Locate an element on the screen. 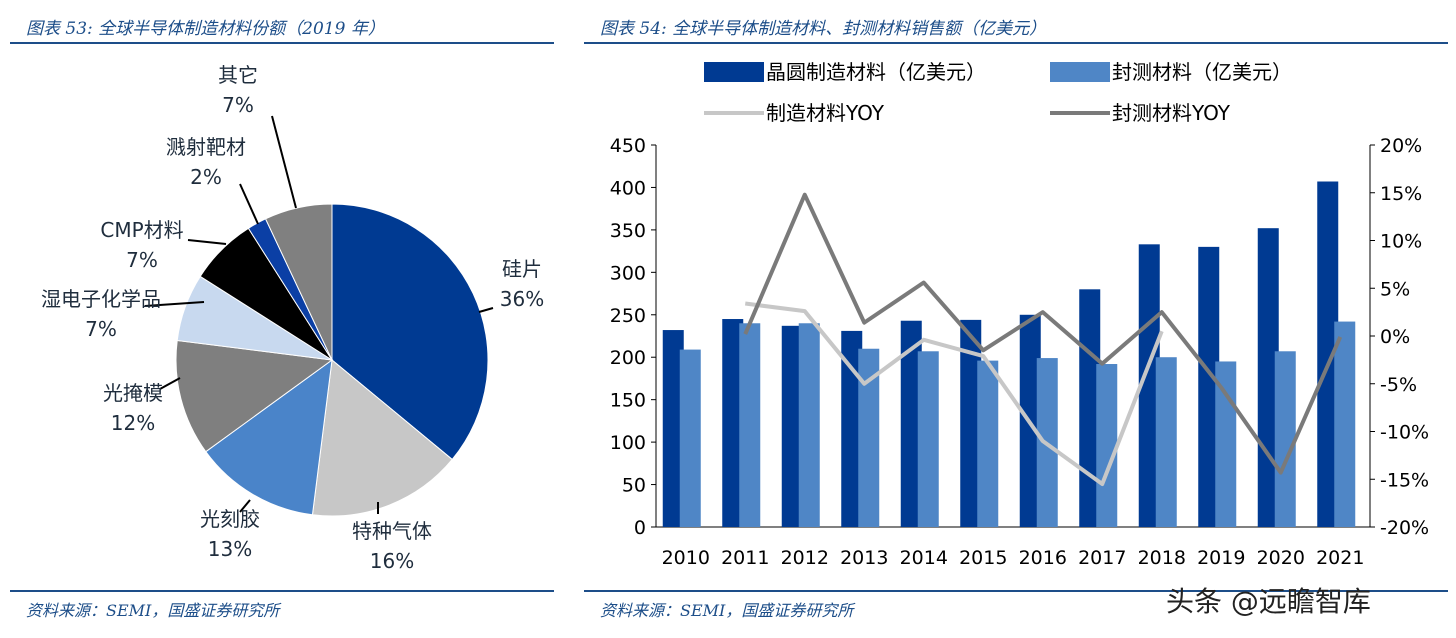 This screenshot has height=638, width=1456. left-source-note: 资料来源：SEMI，国盛证券研究所 is located at coordinates (153, 610).